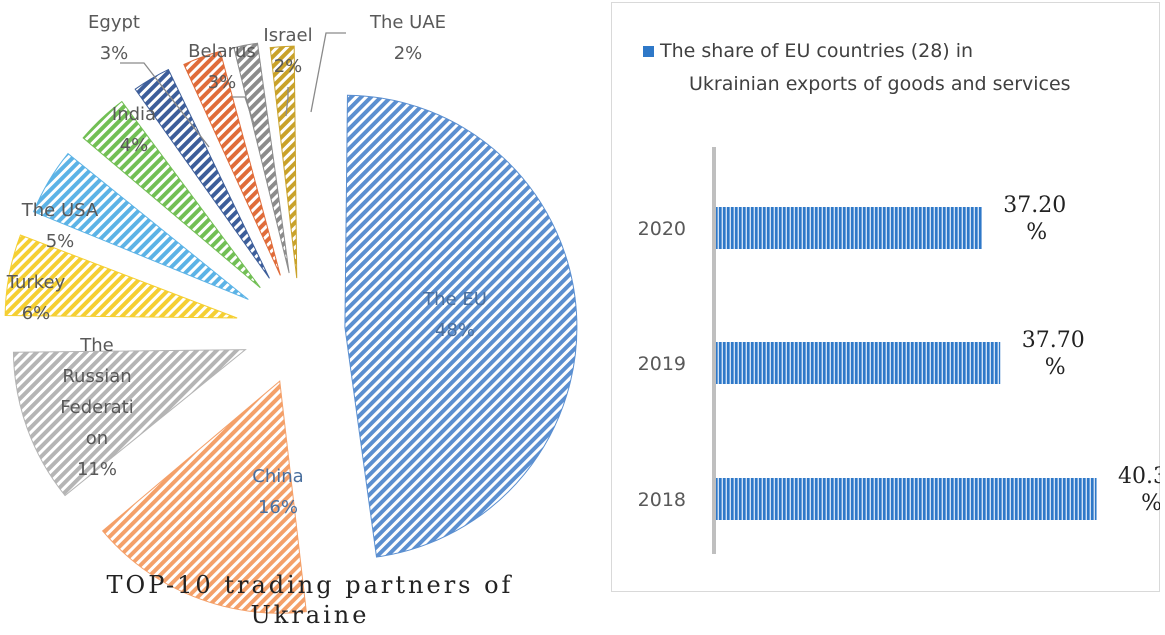  I want to click on pie-slice-india-label: India 4%, so click(134, 130).